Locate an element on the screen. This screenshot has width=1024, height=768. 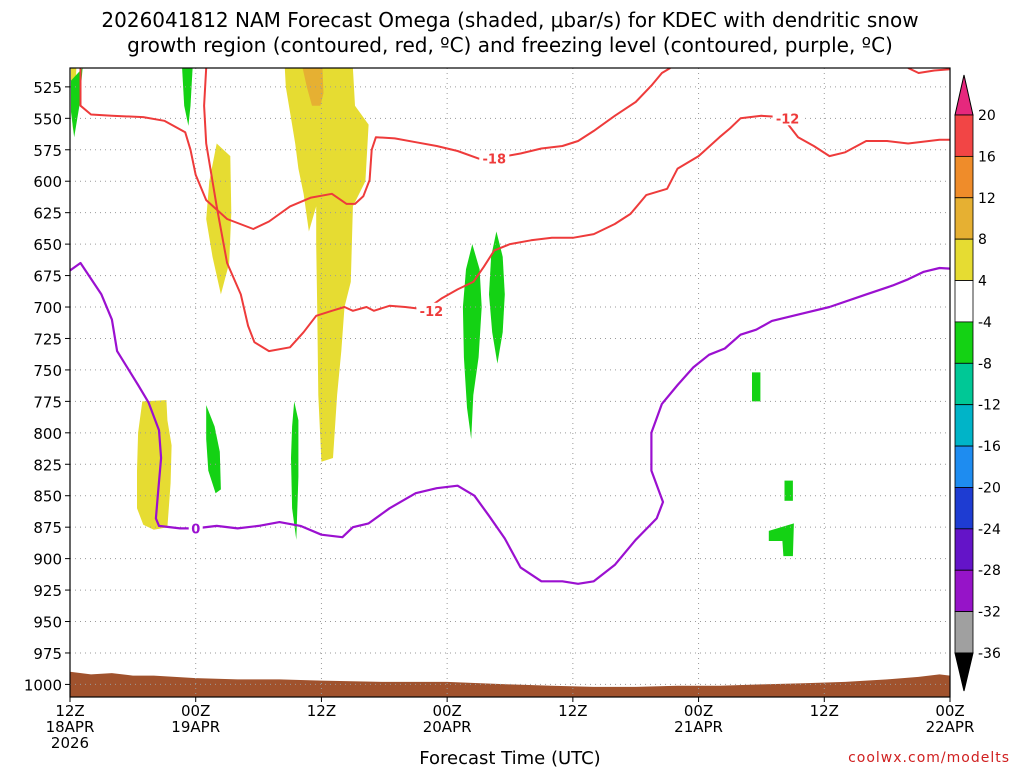
y-tick-label-925: 925 is located at coordinates (47, 591).